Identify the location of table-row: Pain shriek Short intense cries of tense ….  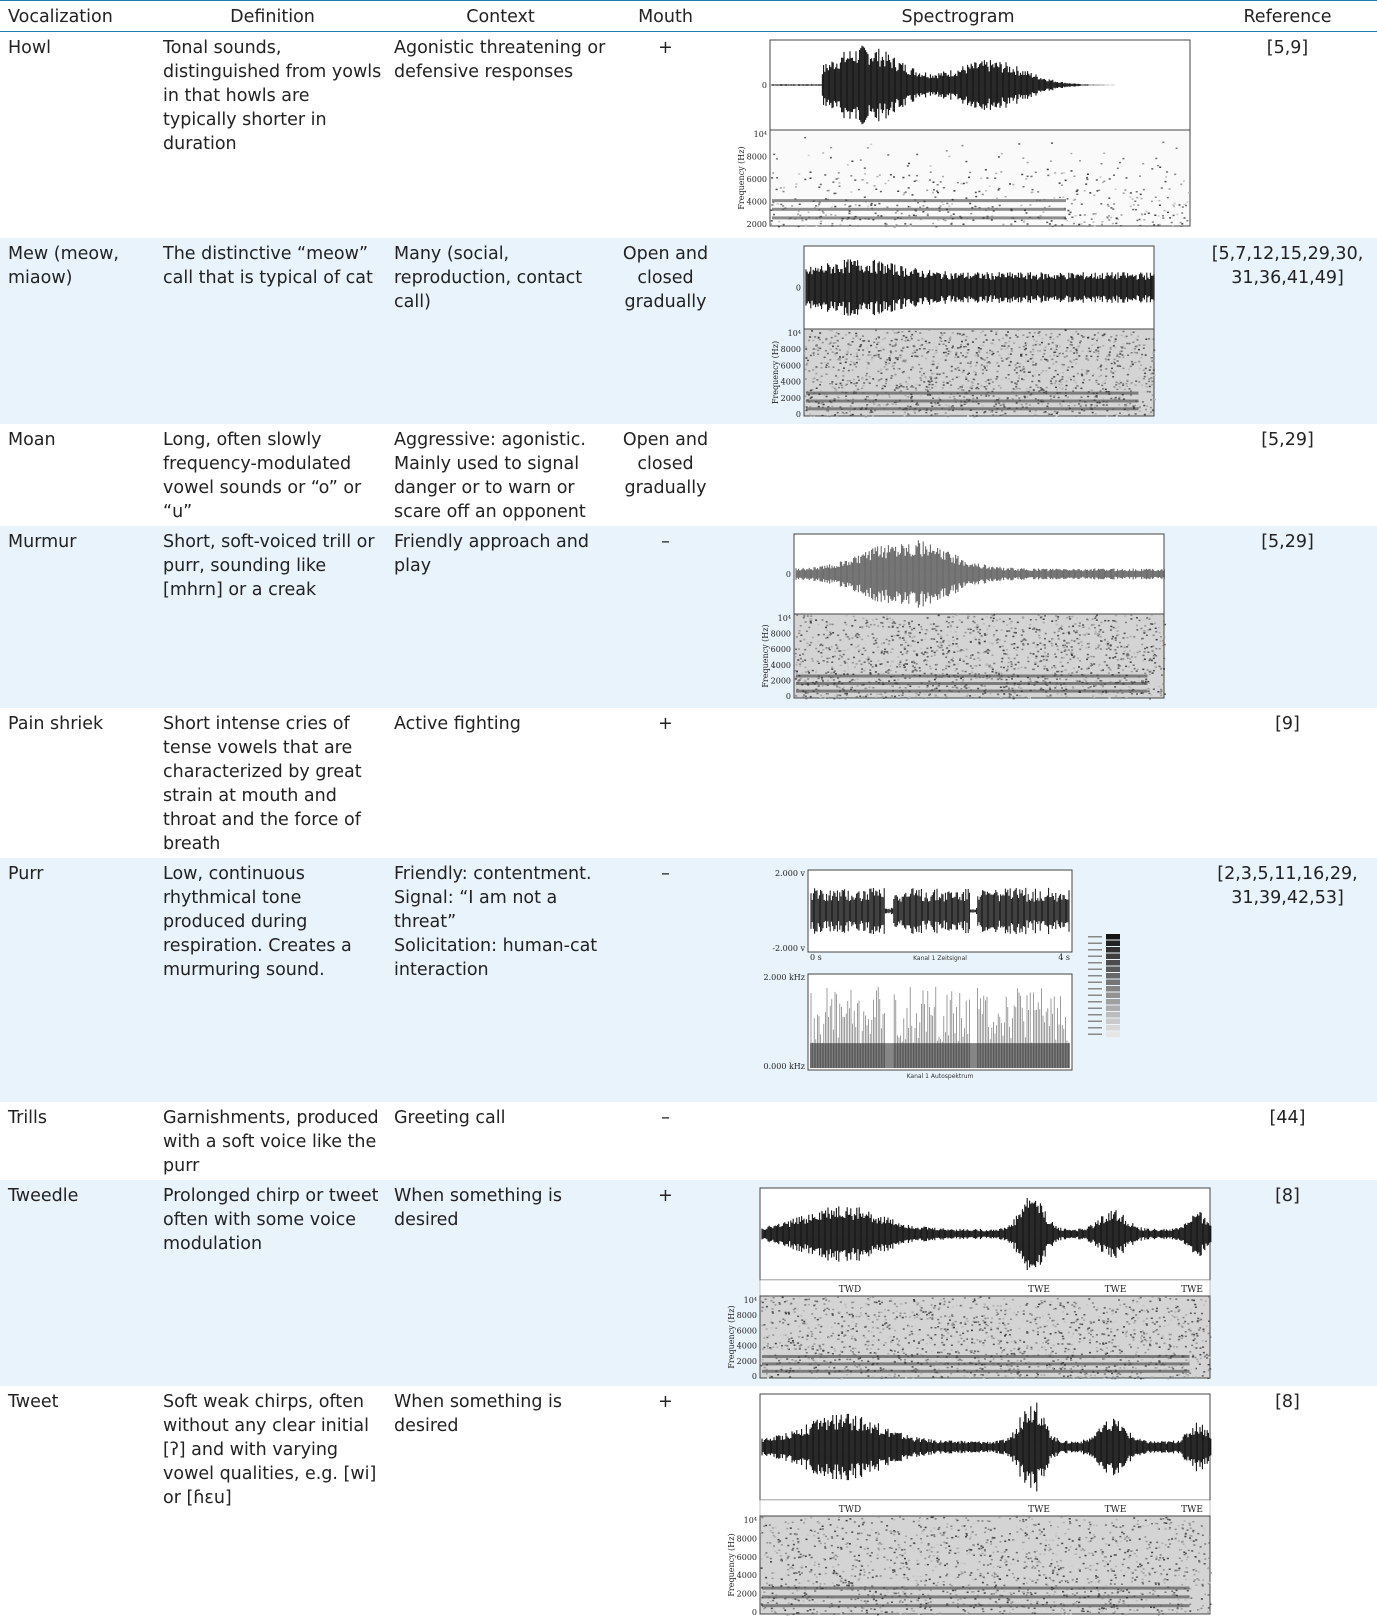
(688, 783).